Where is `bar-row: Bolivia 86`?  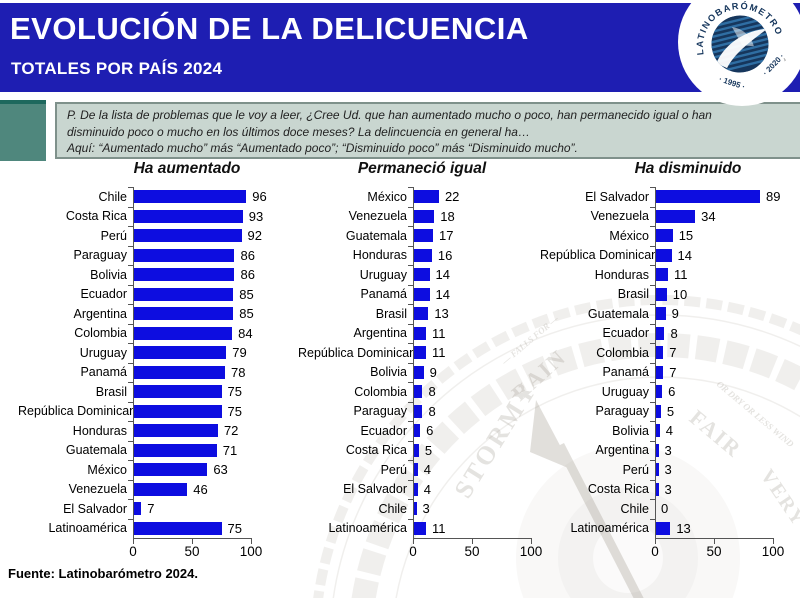 bar-row: Bolivia 86 is located at coordinates (148, 275).